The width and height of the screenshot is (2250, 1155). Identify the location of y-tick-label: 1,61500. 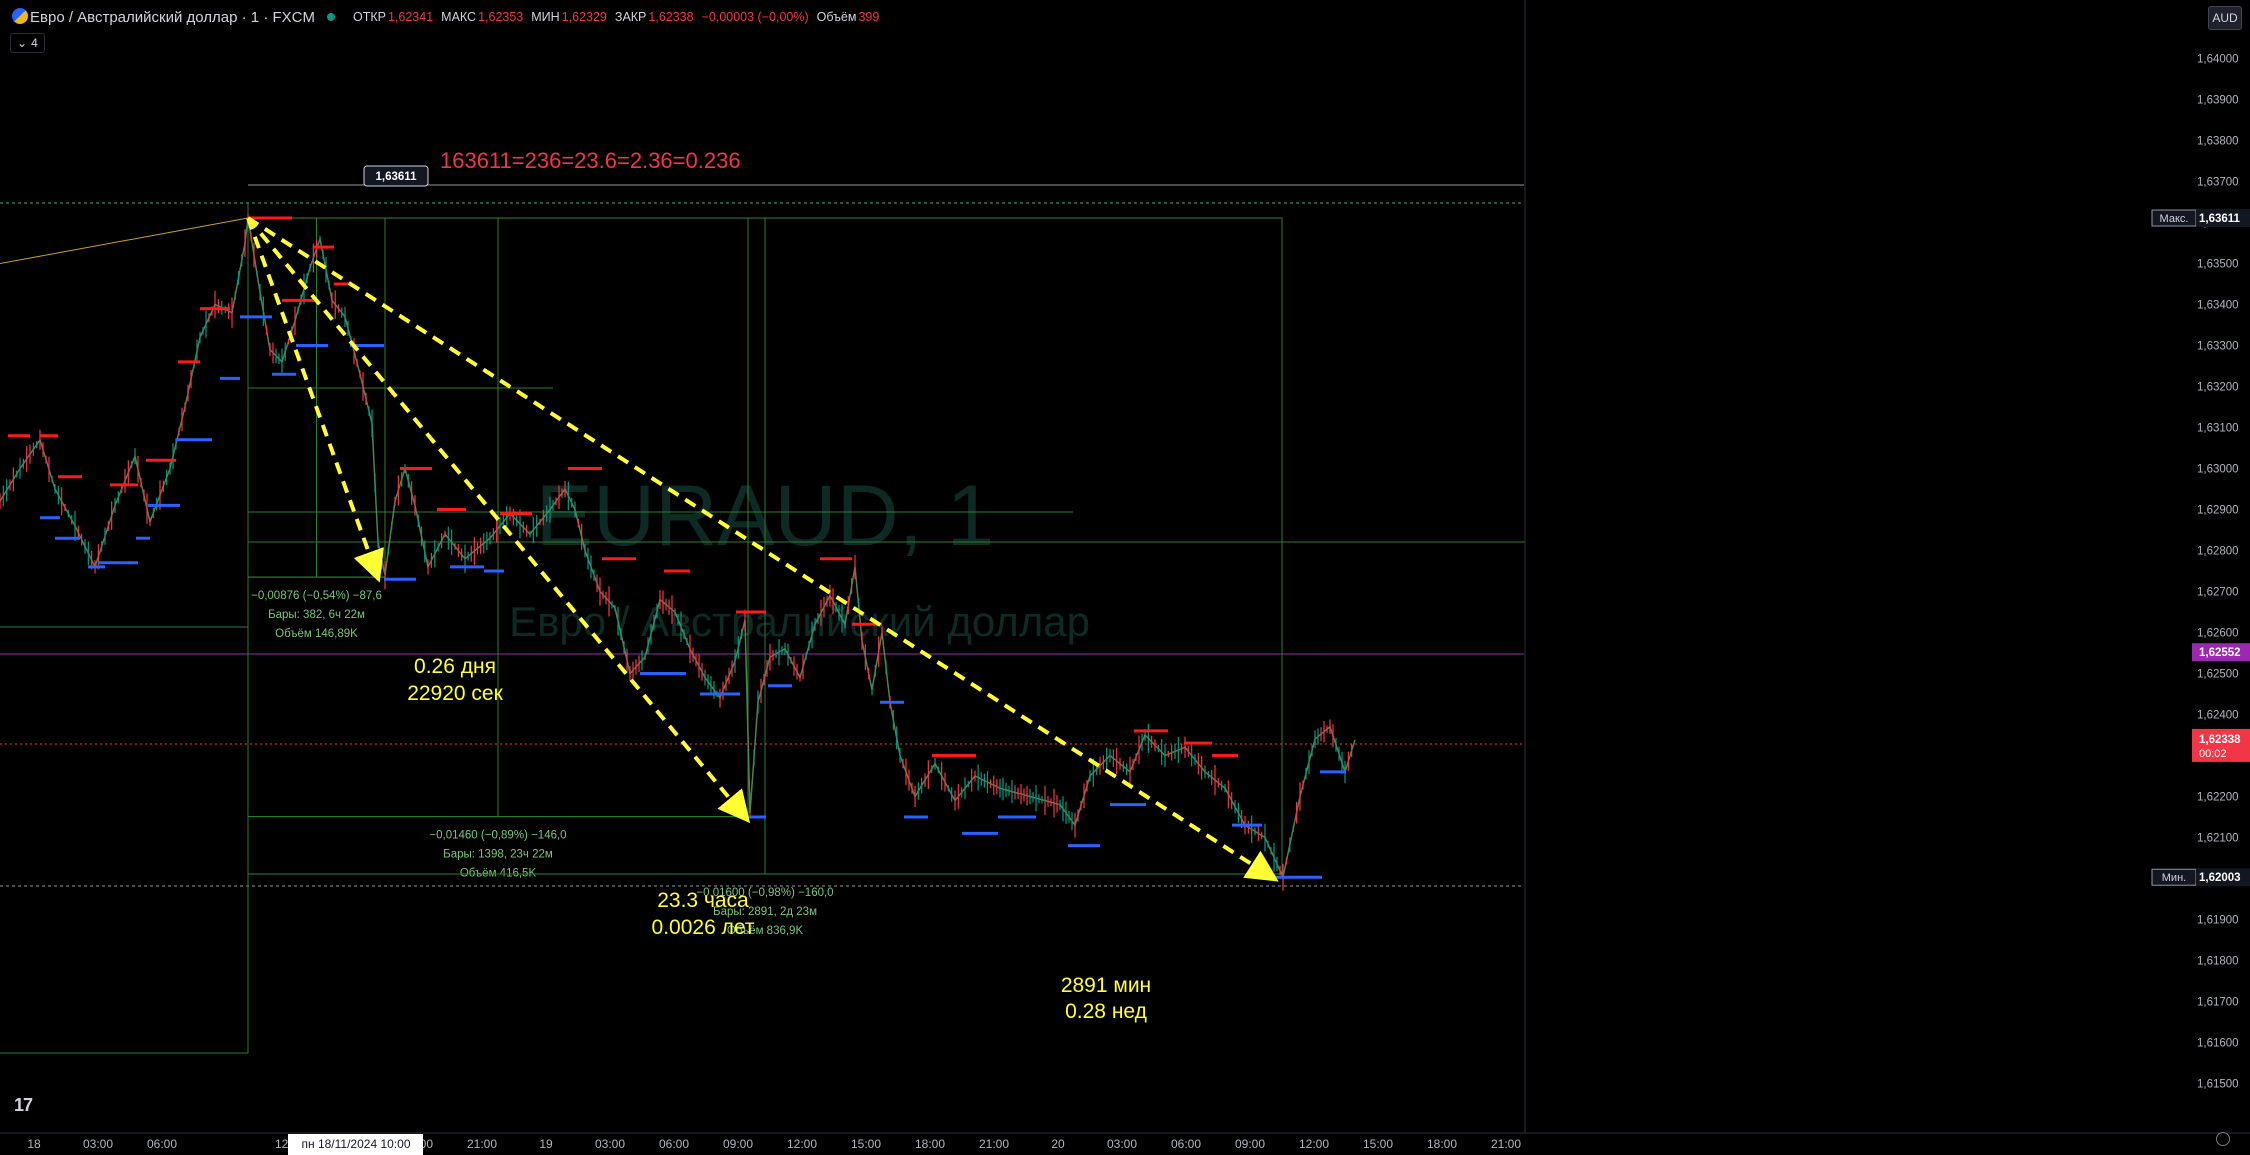
(2218, 1084).